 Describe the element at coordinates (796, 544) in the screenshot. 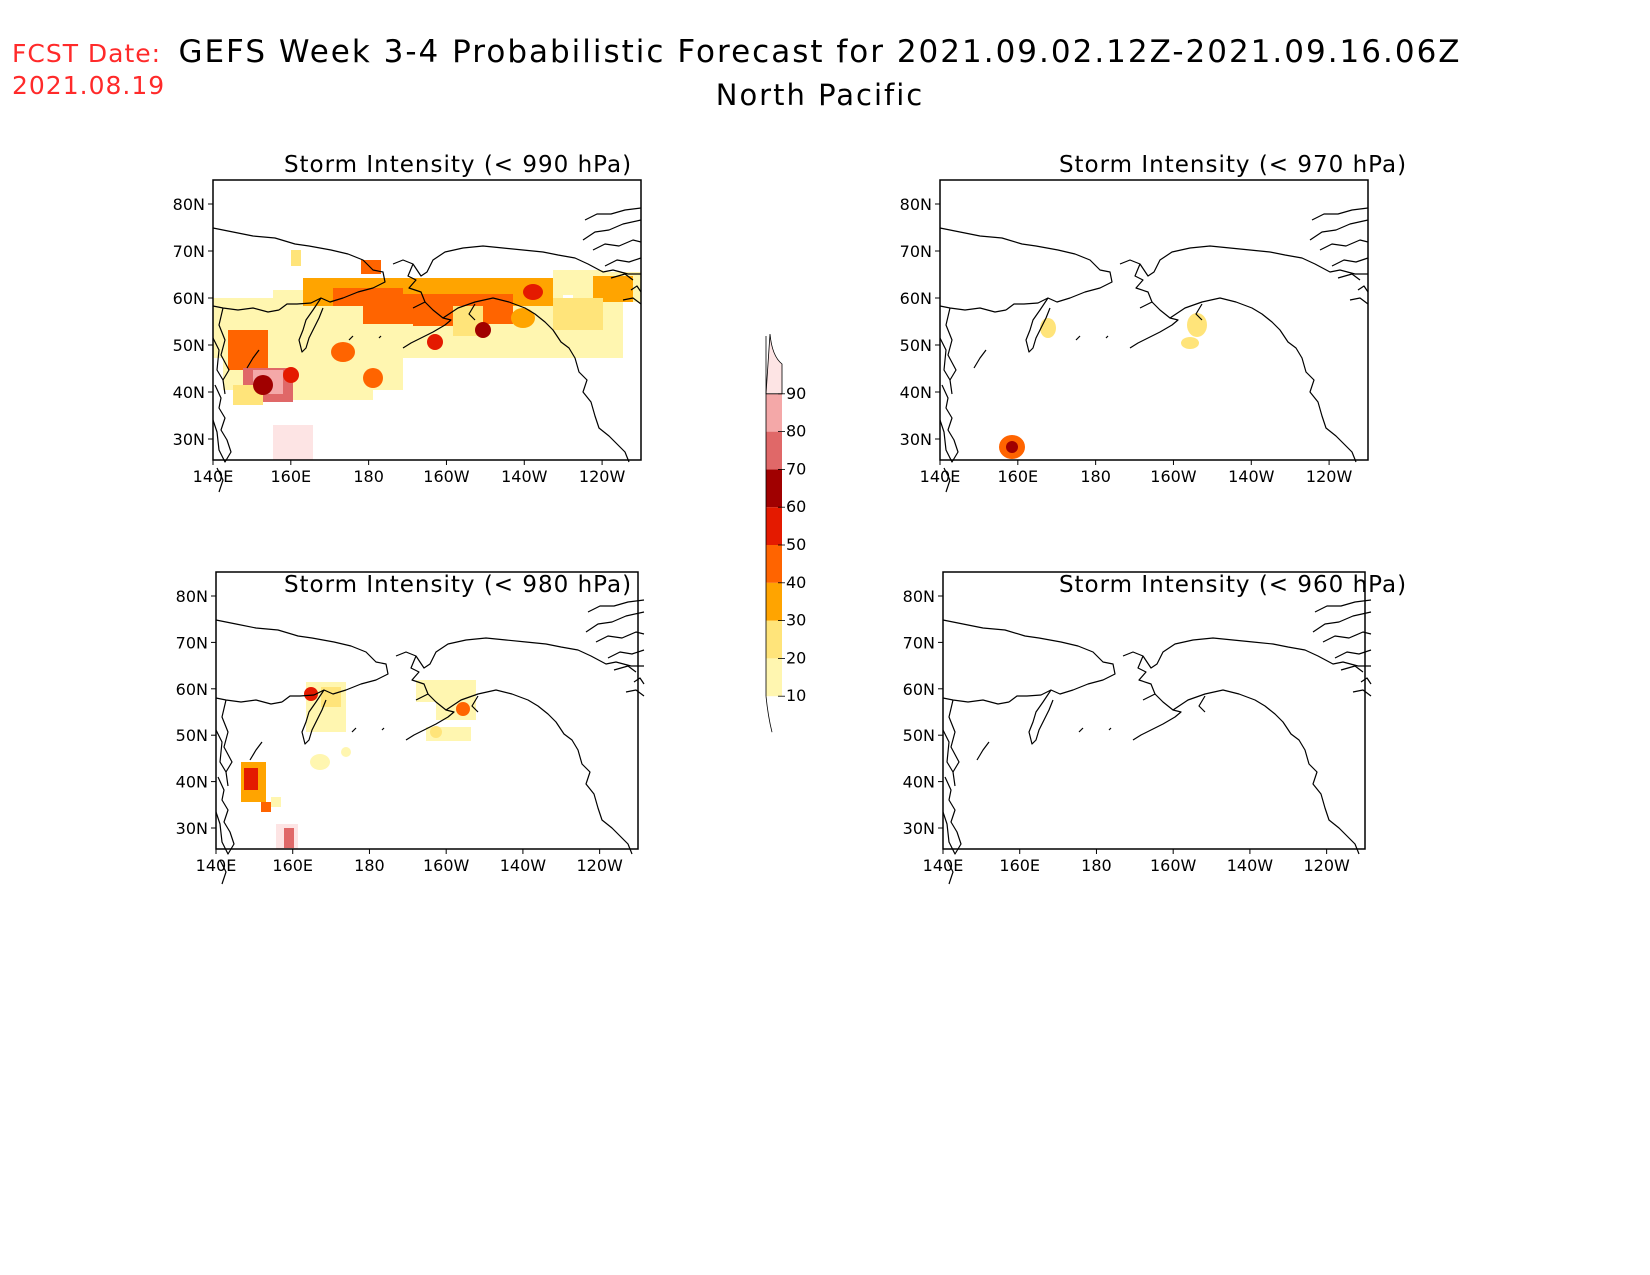

I see `colorbar-label: 50` at that location.